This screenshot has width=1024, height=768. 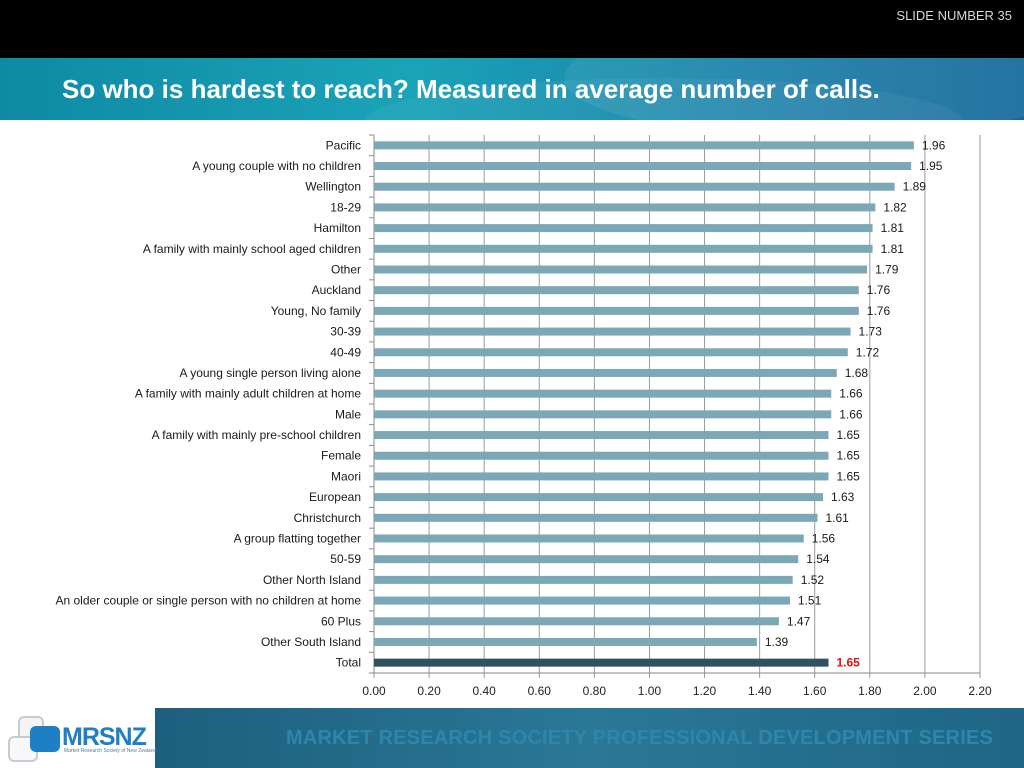 What do you see at coordinates (337, 228) in the screenshot?
I see `category-label: Hamilton` at bounding box center [337, 228].